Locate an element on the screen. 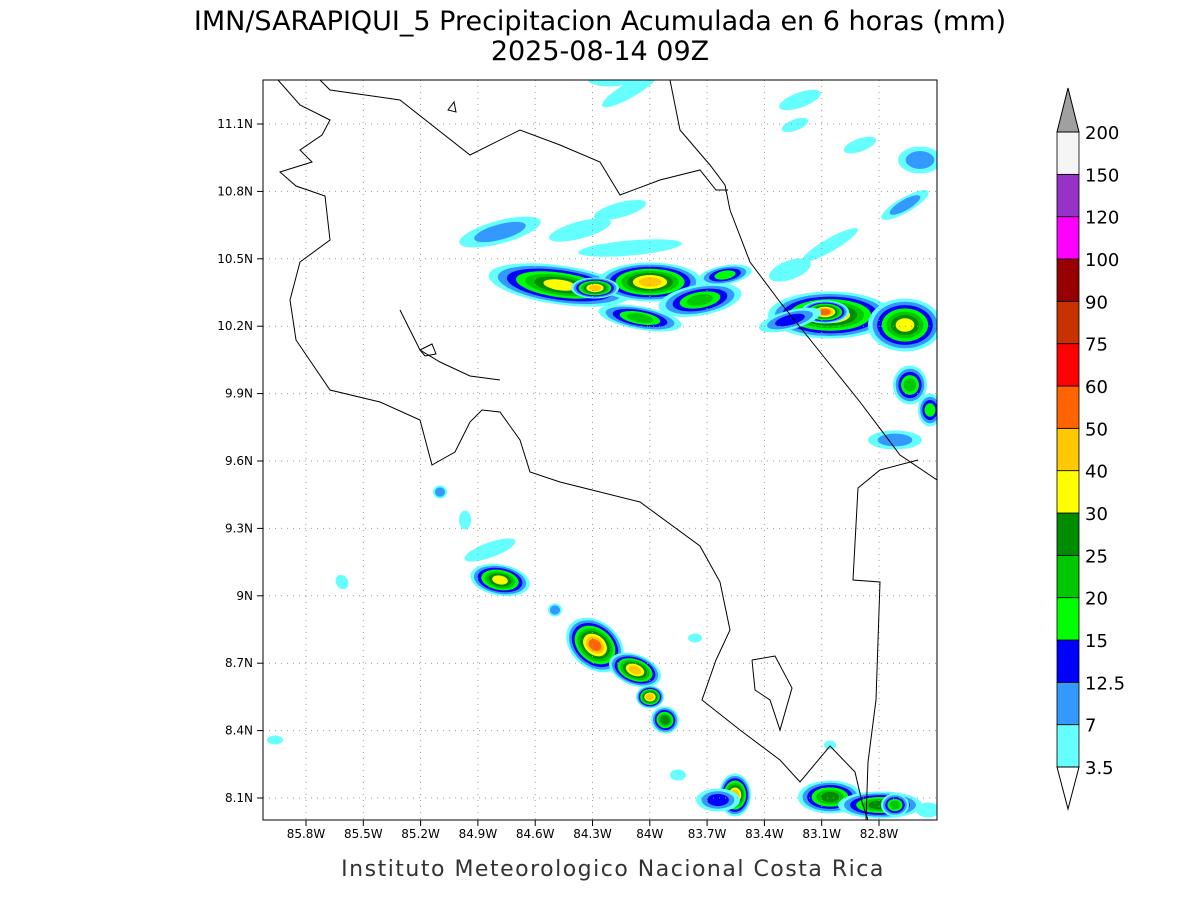  colorbar: 3.5 7 12.5 15 20 25 30 40 50 60 75 90 100 120 150 200 is located at coordinates (1090, 449).